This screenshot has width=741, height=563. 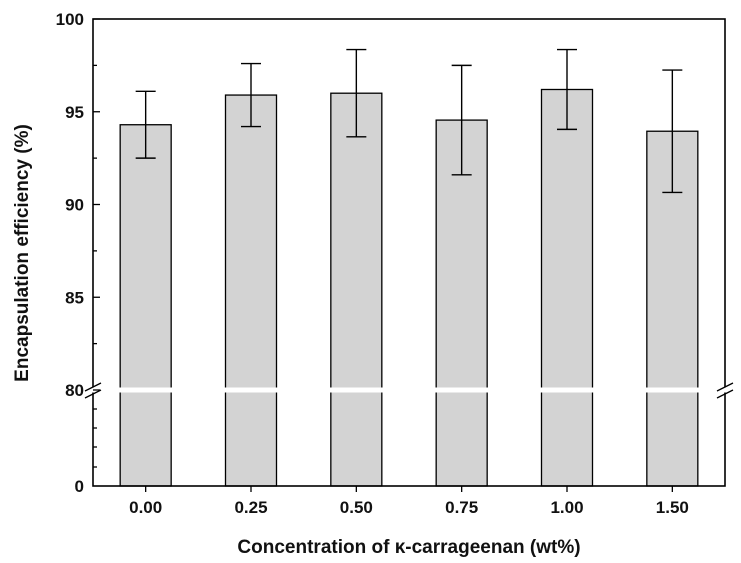 I want to click on x-tick-label-1.00: 1.00, so click(x=566, y=507).